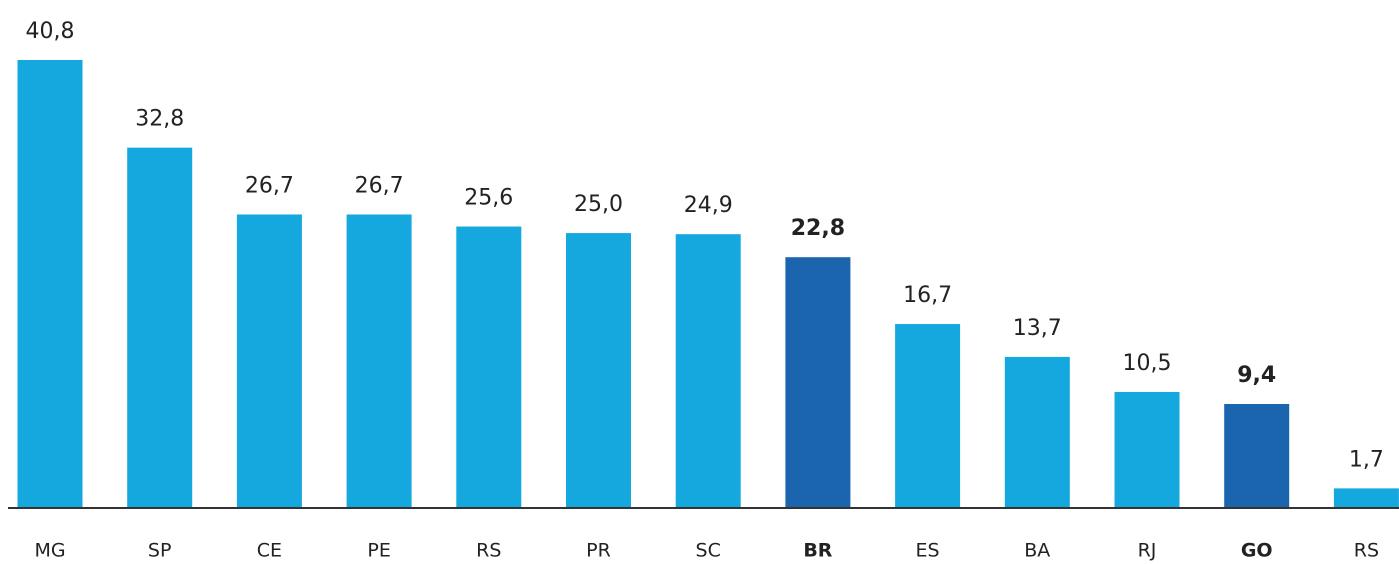  I want to click on x-tick-label: SC, so click(708, 551).